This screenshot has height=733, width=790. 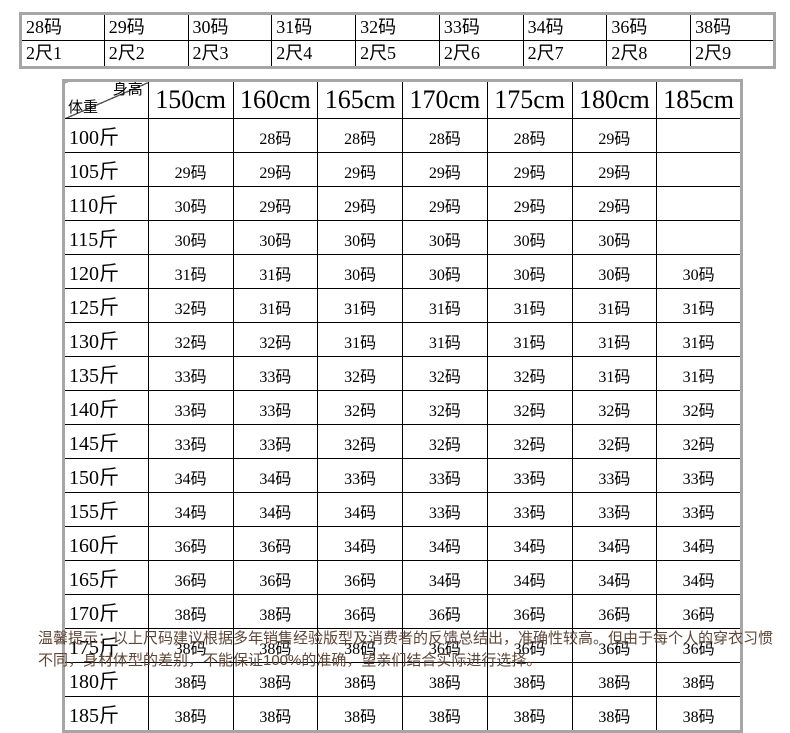 I want to click on height-header-cell: 150cm, so click(x=190, y=99).